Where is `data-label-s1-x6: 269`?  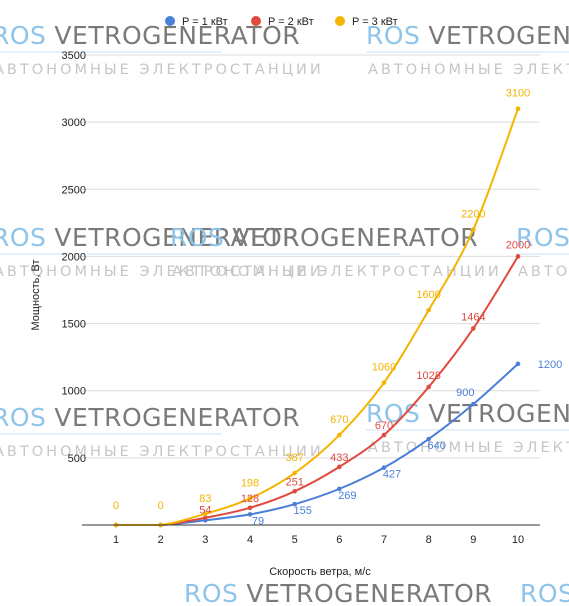 data-label-s1-x6: 269 is located at coordinates (347, 496).